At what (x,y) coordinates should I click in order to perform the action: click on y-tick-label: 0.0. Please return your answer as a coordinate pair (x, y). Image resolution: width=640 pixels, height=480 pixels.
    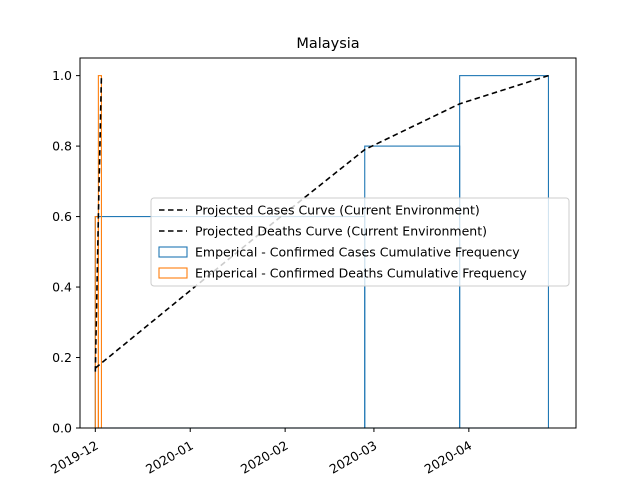
    Looking at the image, I should click on (62, 428).